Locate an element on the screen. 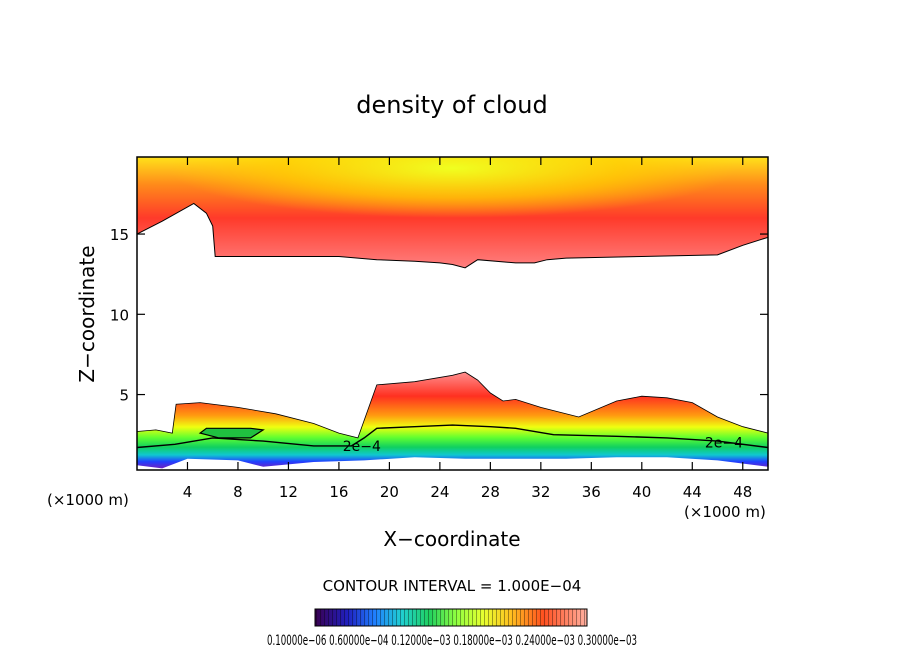 Image resolution: width=904 pixels, height=654 pixels. x-tick-label: 32 is located at coordinates (540, 492).